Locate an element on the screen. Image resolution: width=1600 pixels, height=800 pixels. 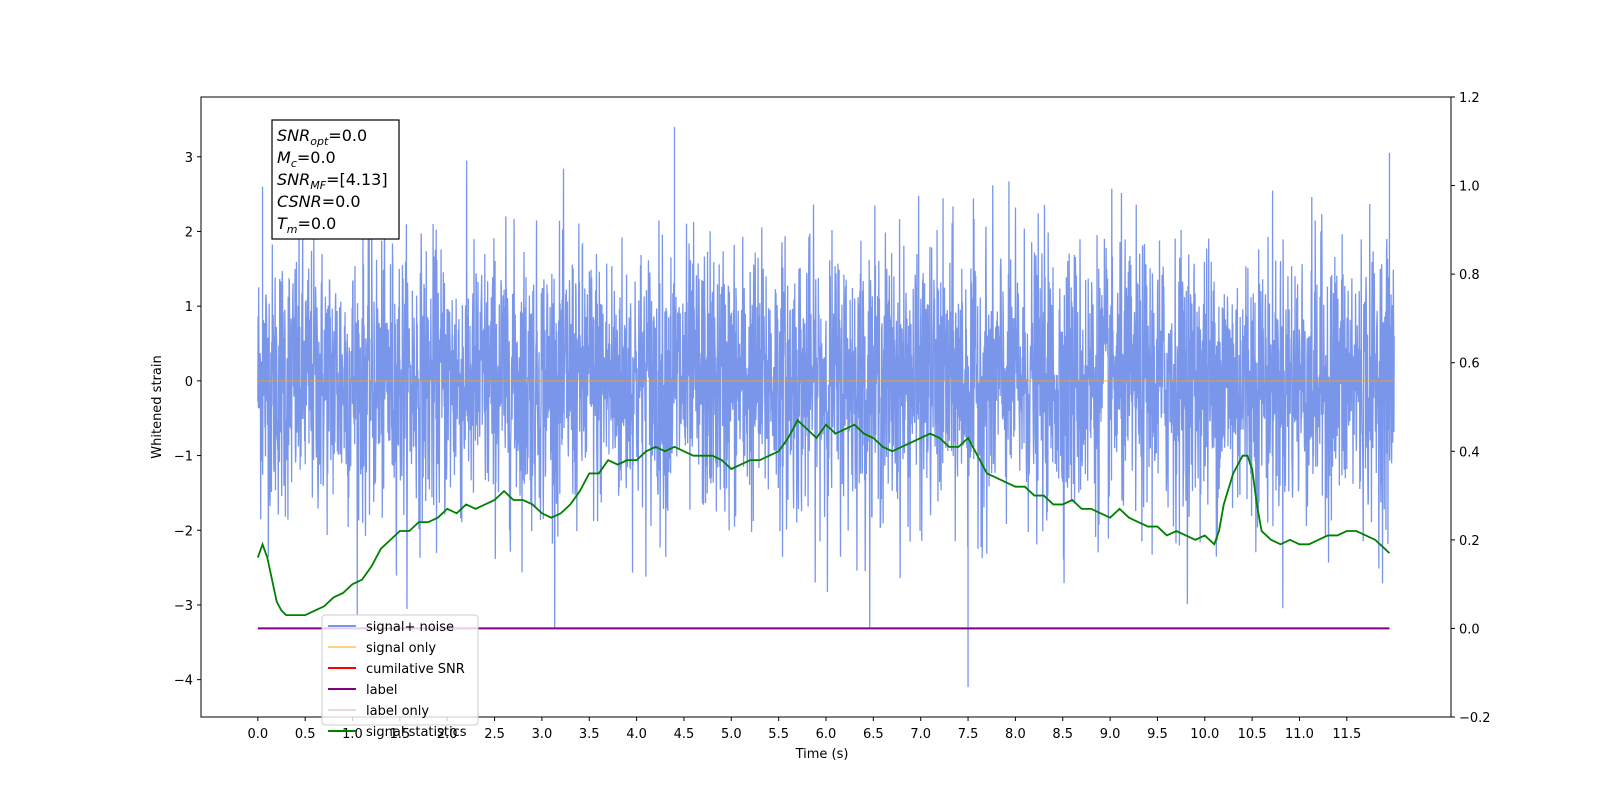
y-tick-label: 2 is located at coordinates (189, 232).